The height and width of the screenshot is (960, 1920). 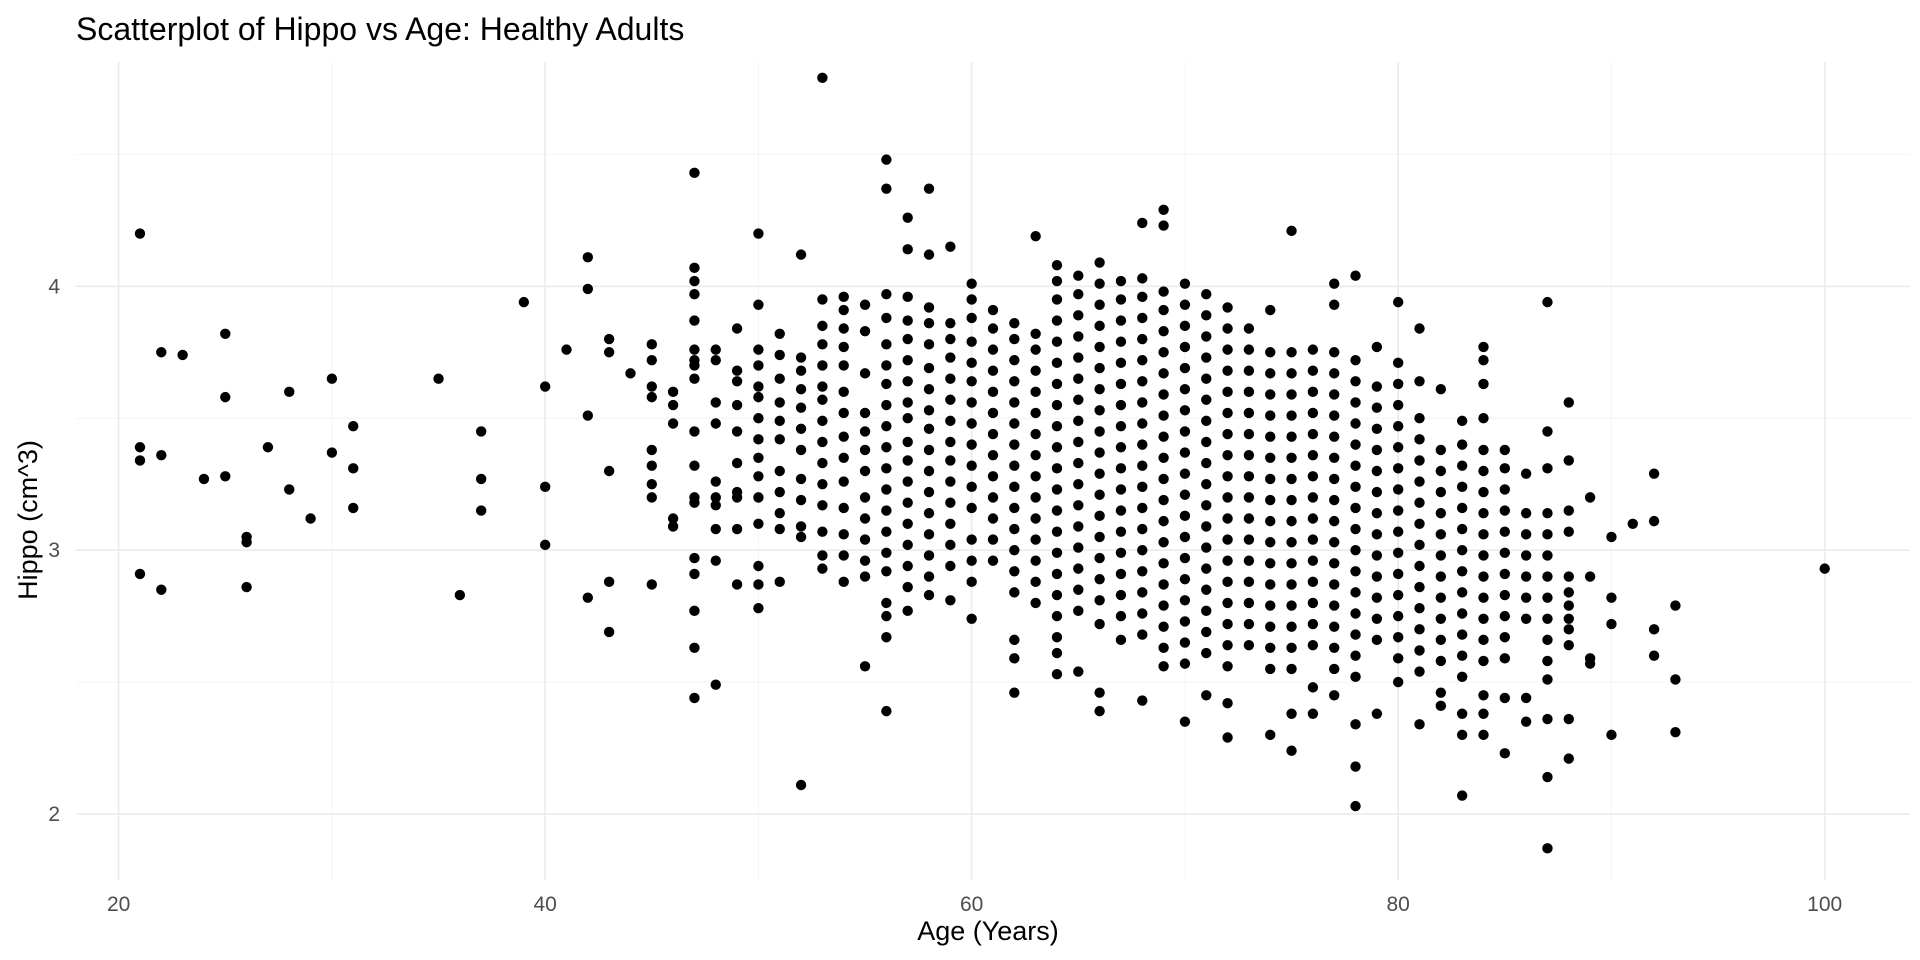 I want to click on y-tick-label: 2, so click(x=54, y=814).